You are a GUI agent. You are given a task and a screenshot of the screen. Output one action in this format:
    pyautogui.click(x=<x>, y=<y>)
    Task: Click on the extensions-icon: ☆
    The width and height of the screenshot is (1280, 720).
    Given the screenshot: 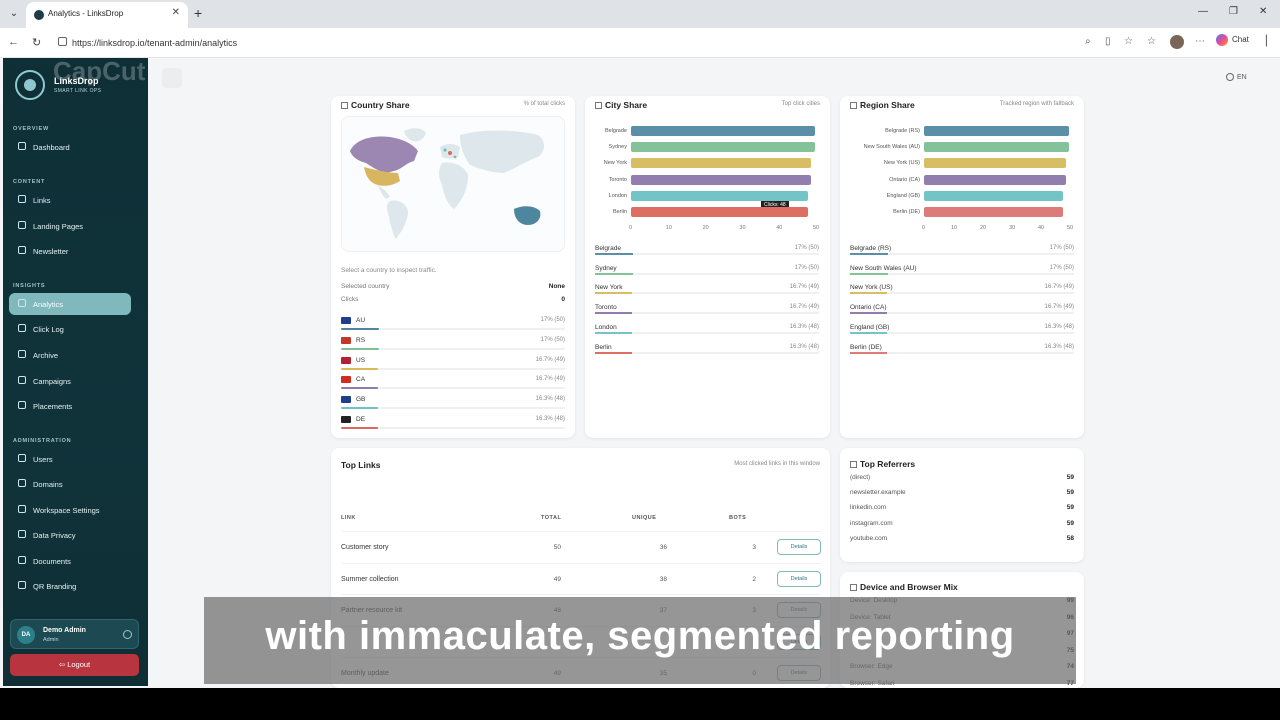 What is the action you would take?
    pyautogui.click(x=1151, y=41)
    